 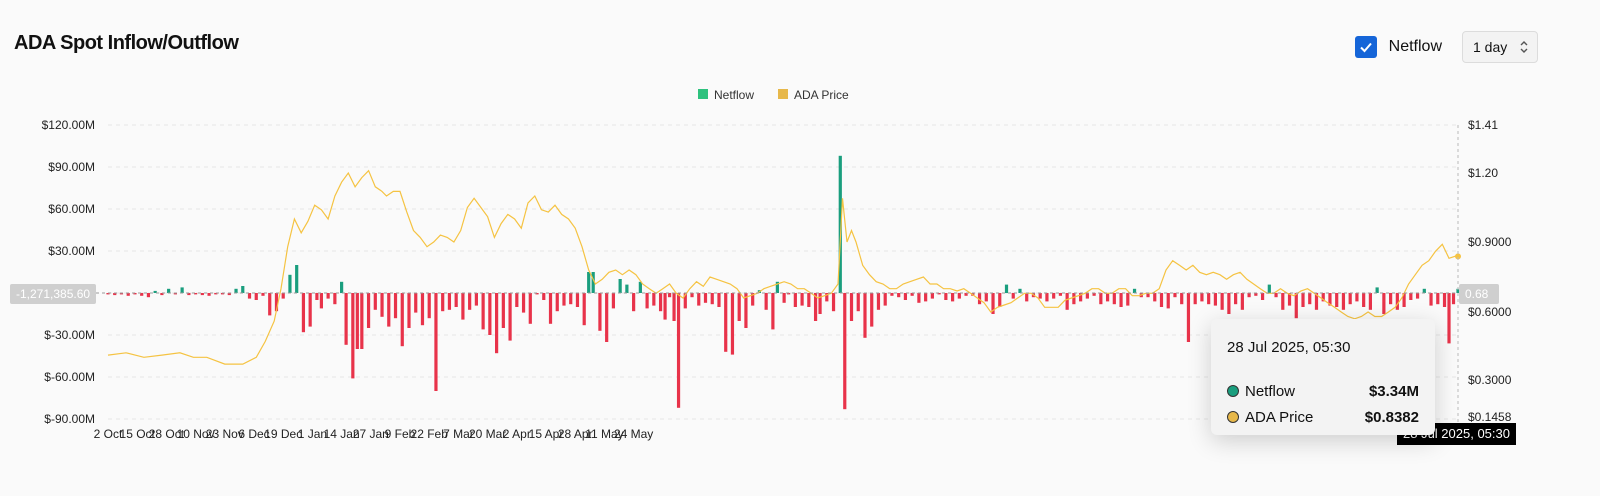 What do you see at coordinates (1490, 417) in the screenshot?
I see `y-right-tick-label: $0.1458` at bounding box center [1490, 417].